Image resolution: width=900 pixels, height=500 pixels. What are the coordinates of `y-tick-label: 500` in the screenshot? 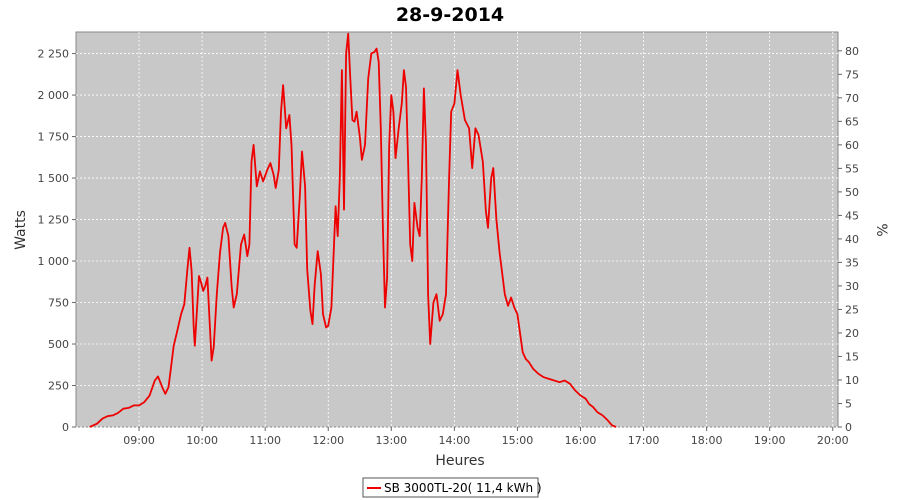 It's located at (58, 344).